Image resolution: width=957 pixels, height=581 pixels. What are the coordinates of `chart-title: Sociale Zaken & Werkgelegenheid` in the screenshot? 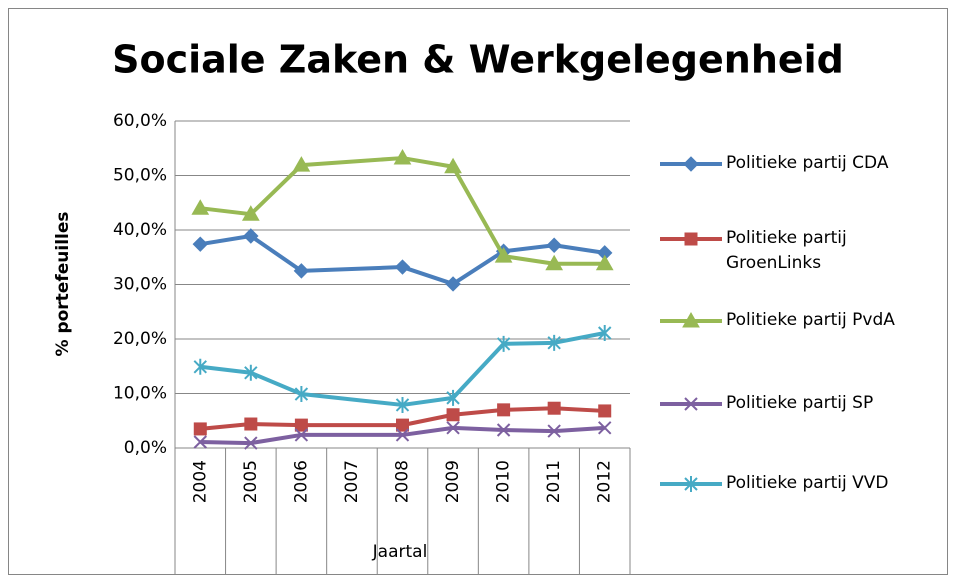 It's located at (478, 60).